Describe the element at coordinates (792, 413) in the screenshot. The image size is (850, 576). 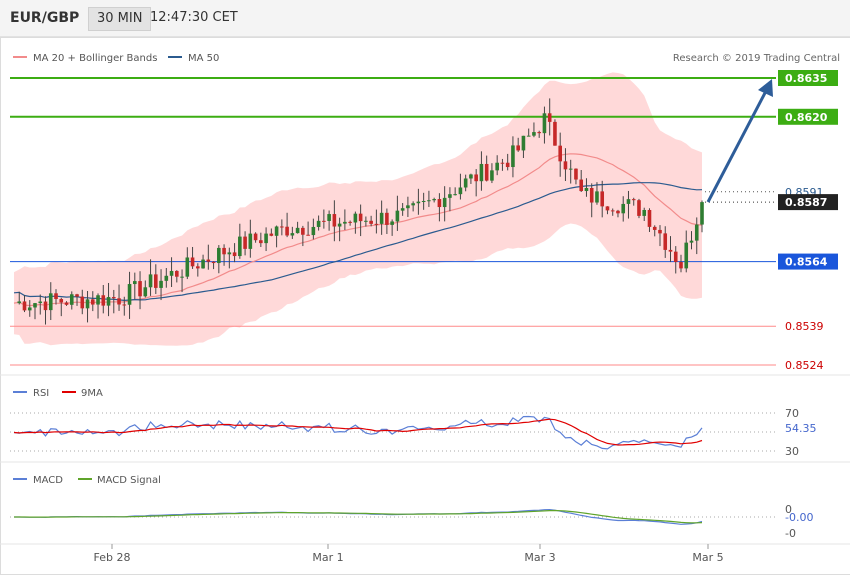
I see `rsi-70-label: 70` at that location.